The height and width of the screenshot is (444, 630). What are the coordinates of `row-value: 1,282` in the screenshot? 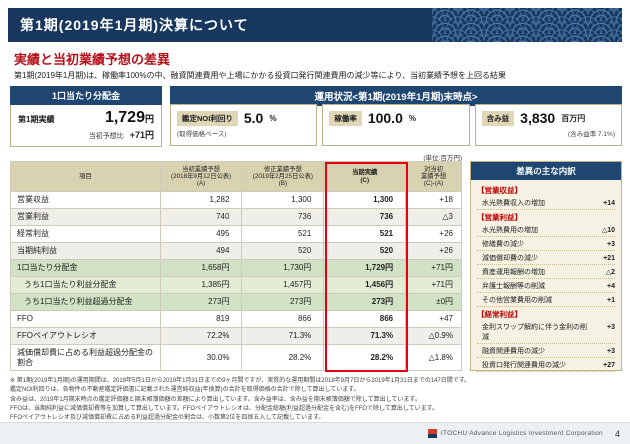 It's located at (201, 200).